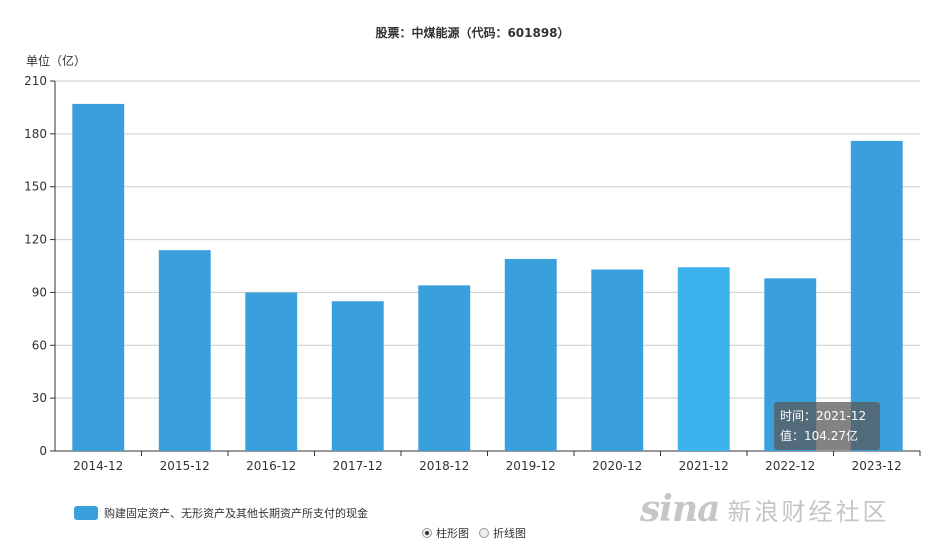  Describe the element at coordinates (819, 436) in the screenshot. I see `tooltip-value: 值：104.27亿` at that location.